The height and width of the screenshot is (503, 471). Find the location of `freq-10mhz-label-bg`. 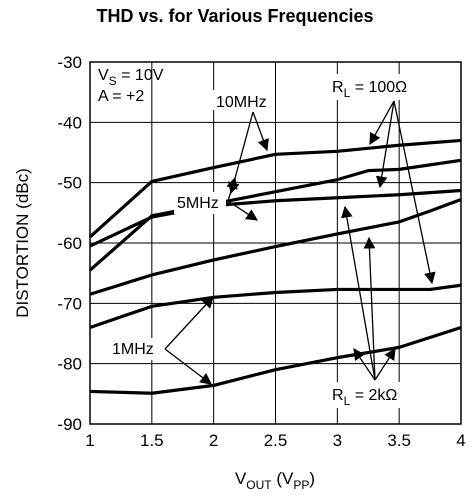

freq-10mhz-label-bg is located at coordinates (241, 100).